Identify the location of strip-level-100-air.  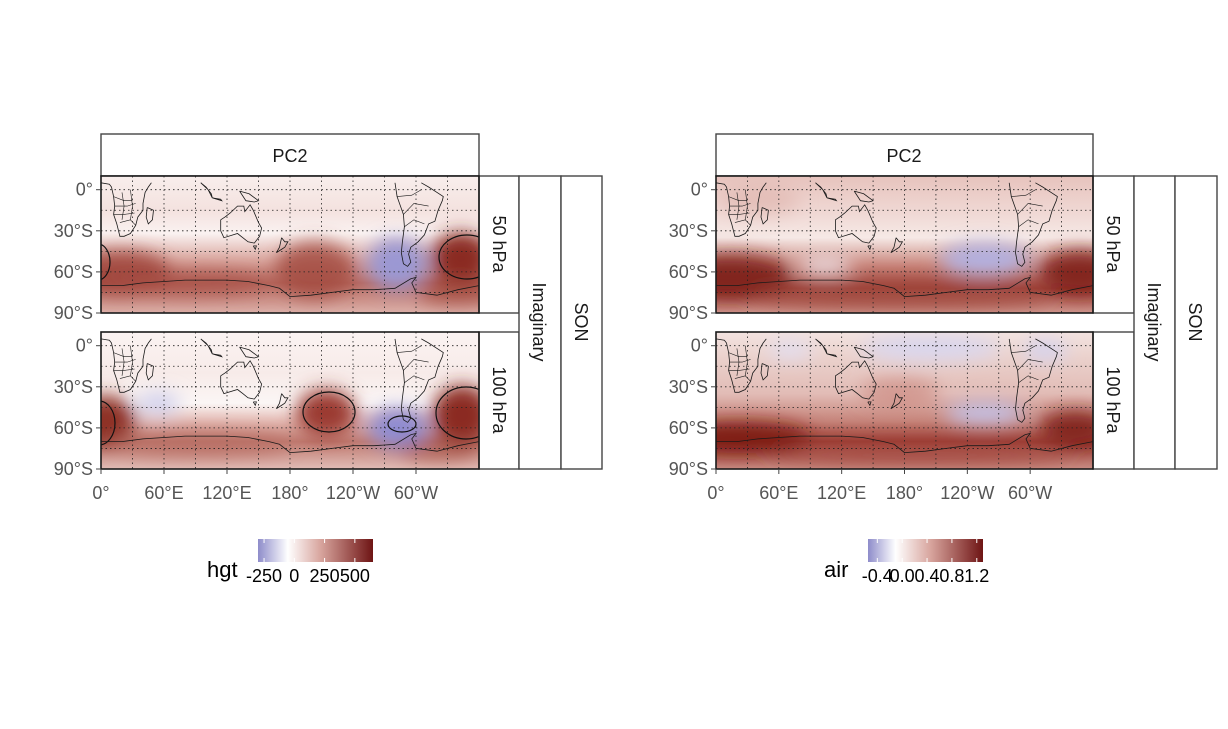
(1113, 400).